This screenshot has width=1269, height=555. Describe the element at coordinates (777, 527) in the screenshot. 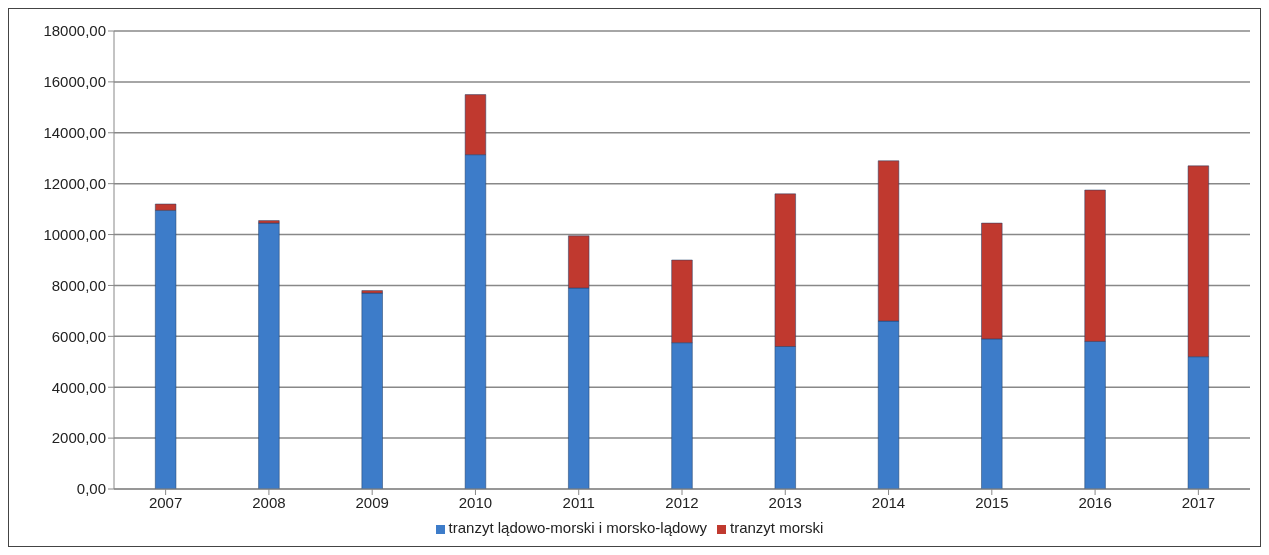

I see `legend-label: tranzyt morski` at that location.